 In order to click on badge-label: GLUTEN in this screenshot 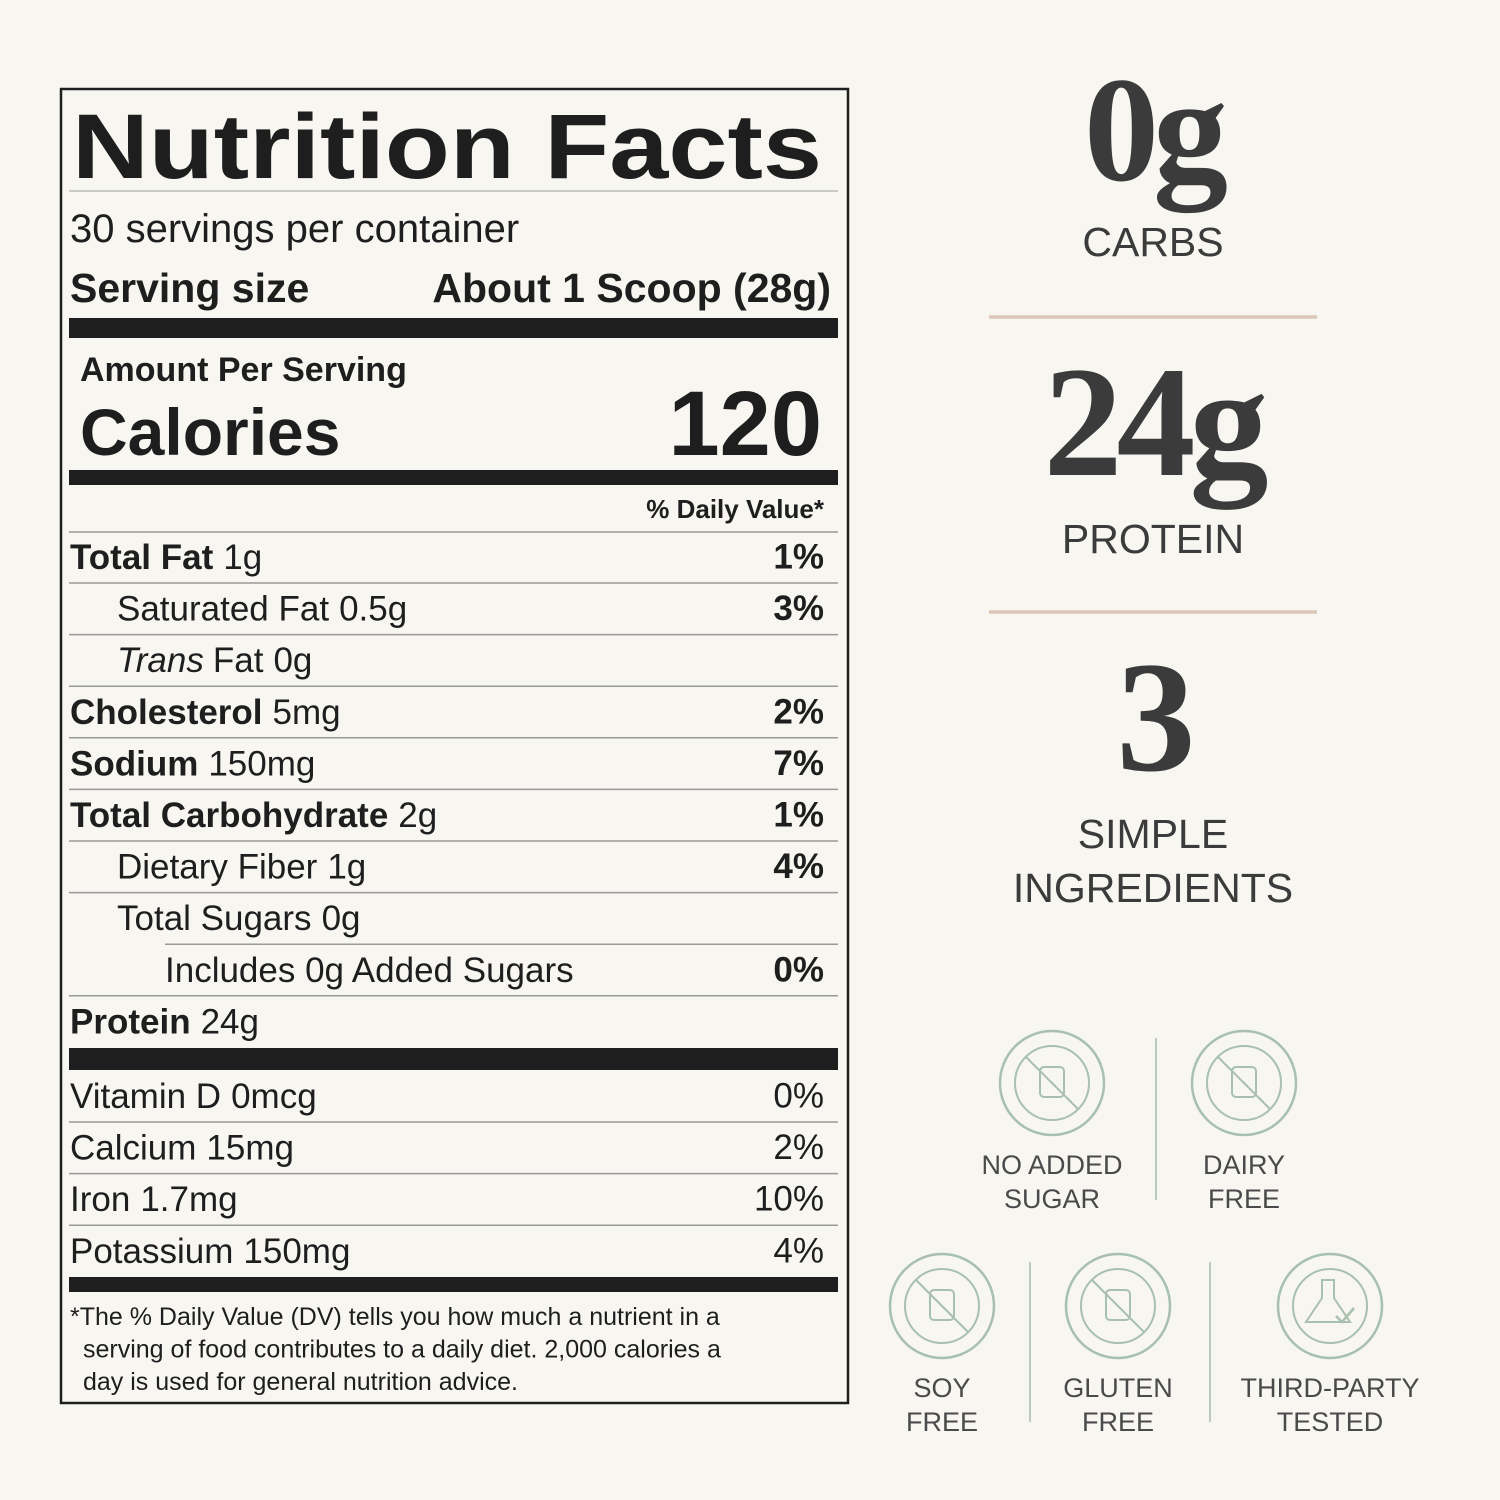, I will do `click(1118, 1388)`.